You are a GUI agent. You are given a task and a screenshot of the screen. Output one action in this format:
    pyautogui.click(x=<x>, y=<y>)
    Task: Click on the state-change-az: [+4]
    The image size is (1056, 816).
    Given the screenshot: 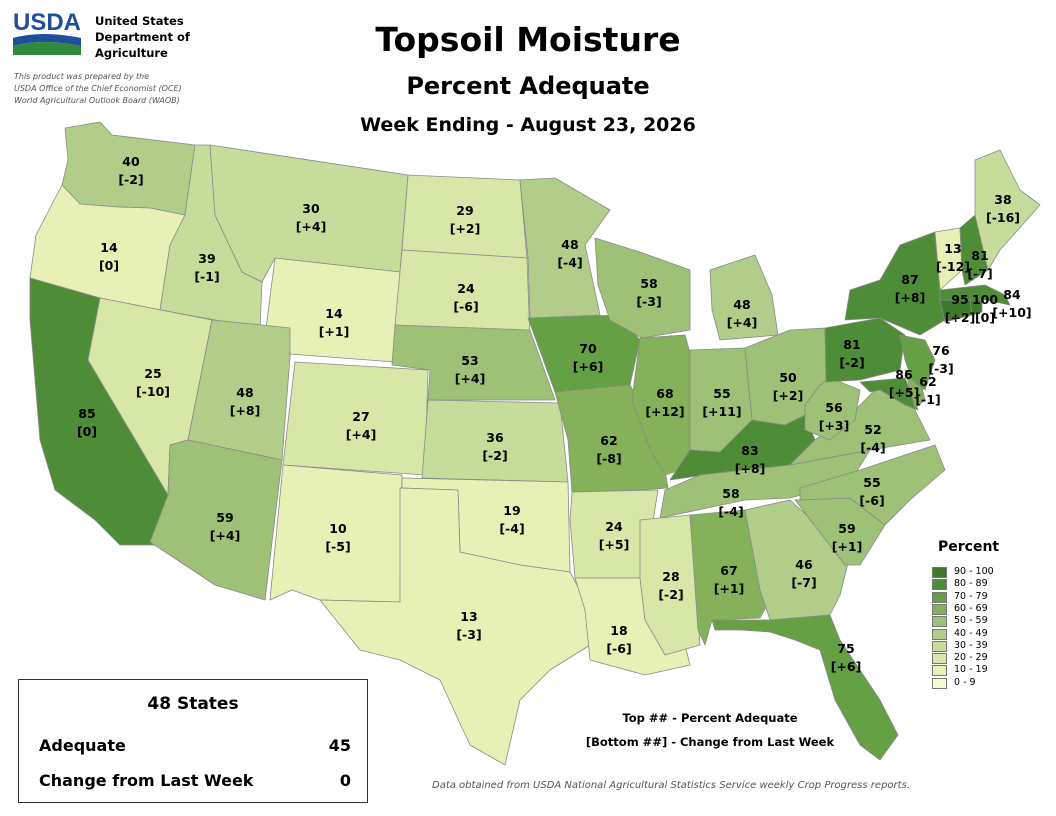 What is the action you would take?
    pyautogui.click(x=225, y=535)
    